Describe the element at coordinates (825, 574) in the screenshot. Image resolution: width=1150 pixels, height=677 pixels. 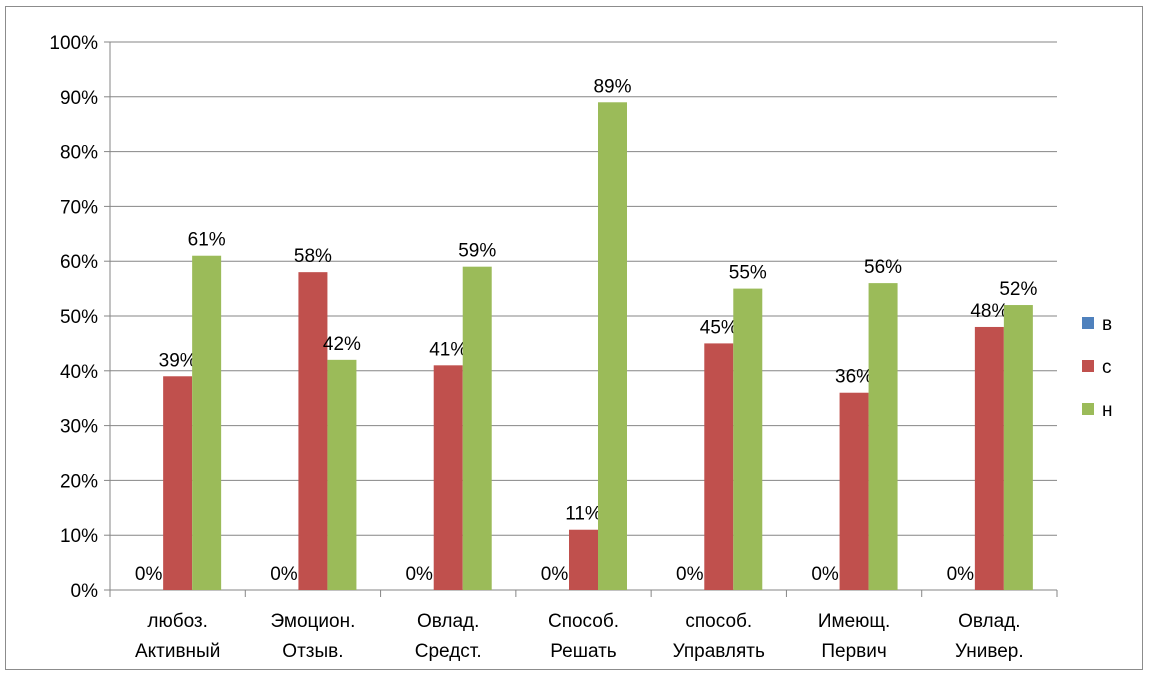
I see `data-label-в-5: 0%` at that location.